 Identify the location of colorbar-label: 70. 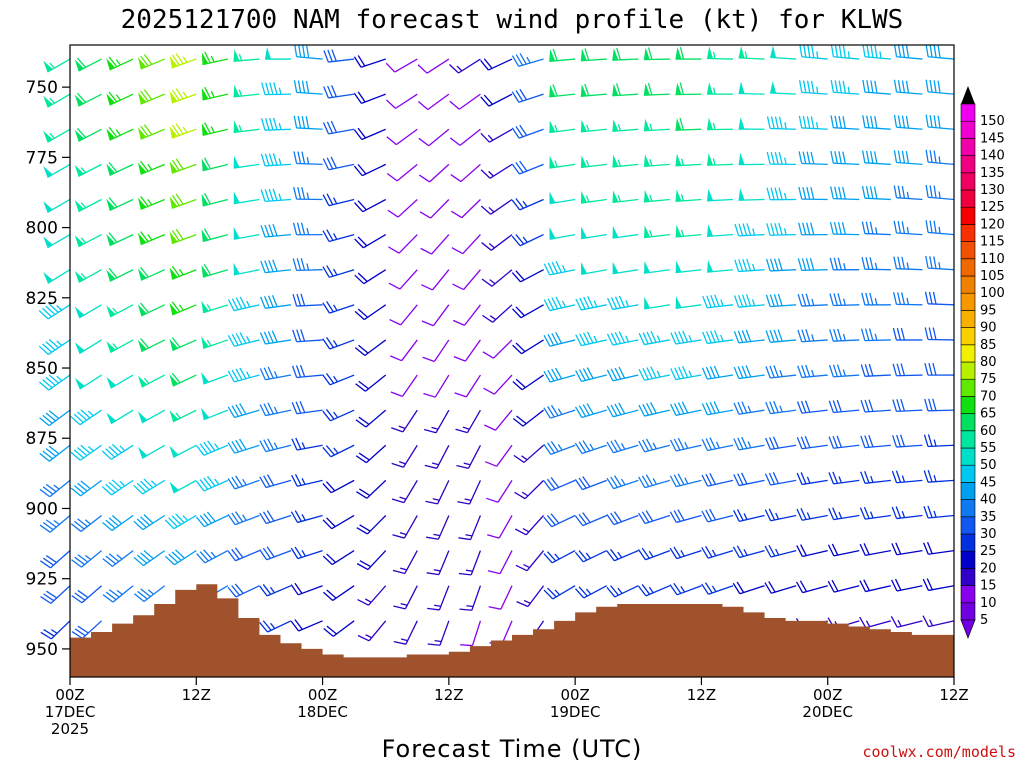
(988, 396).